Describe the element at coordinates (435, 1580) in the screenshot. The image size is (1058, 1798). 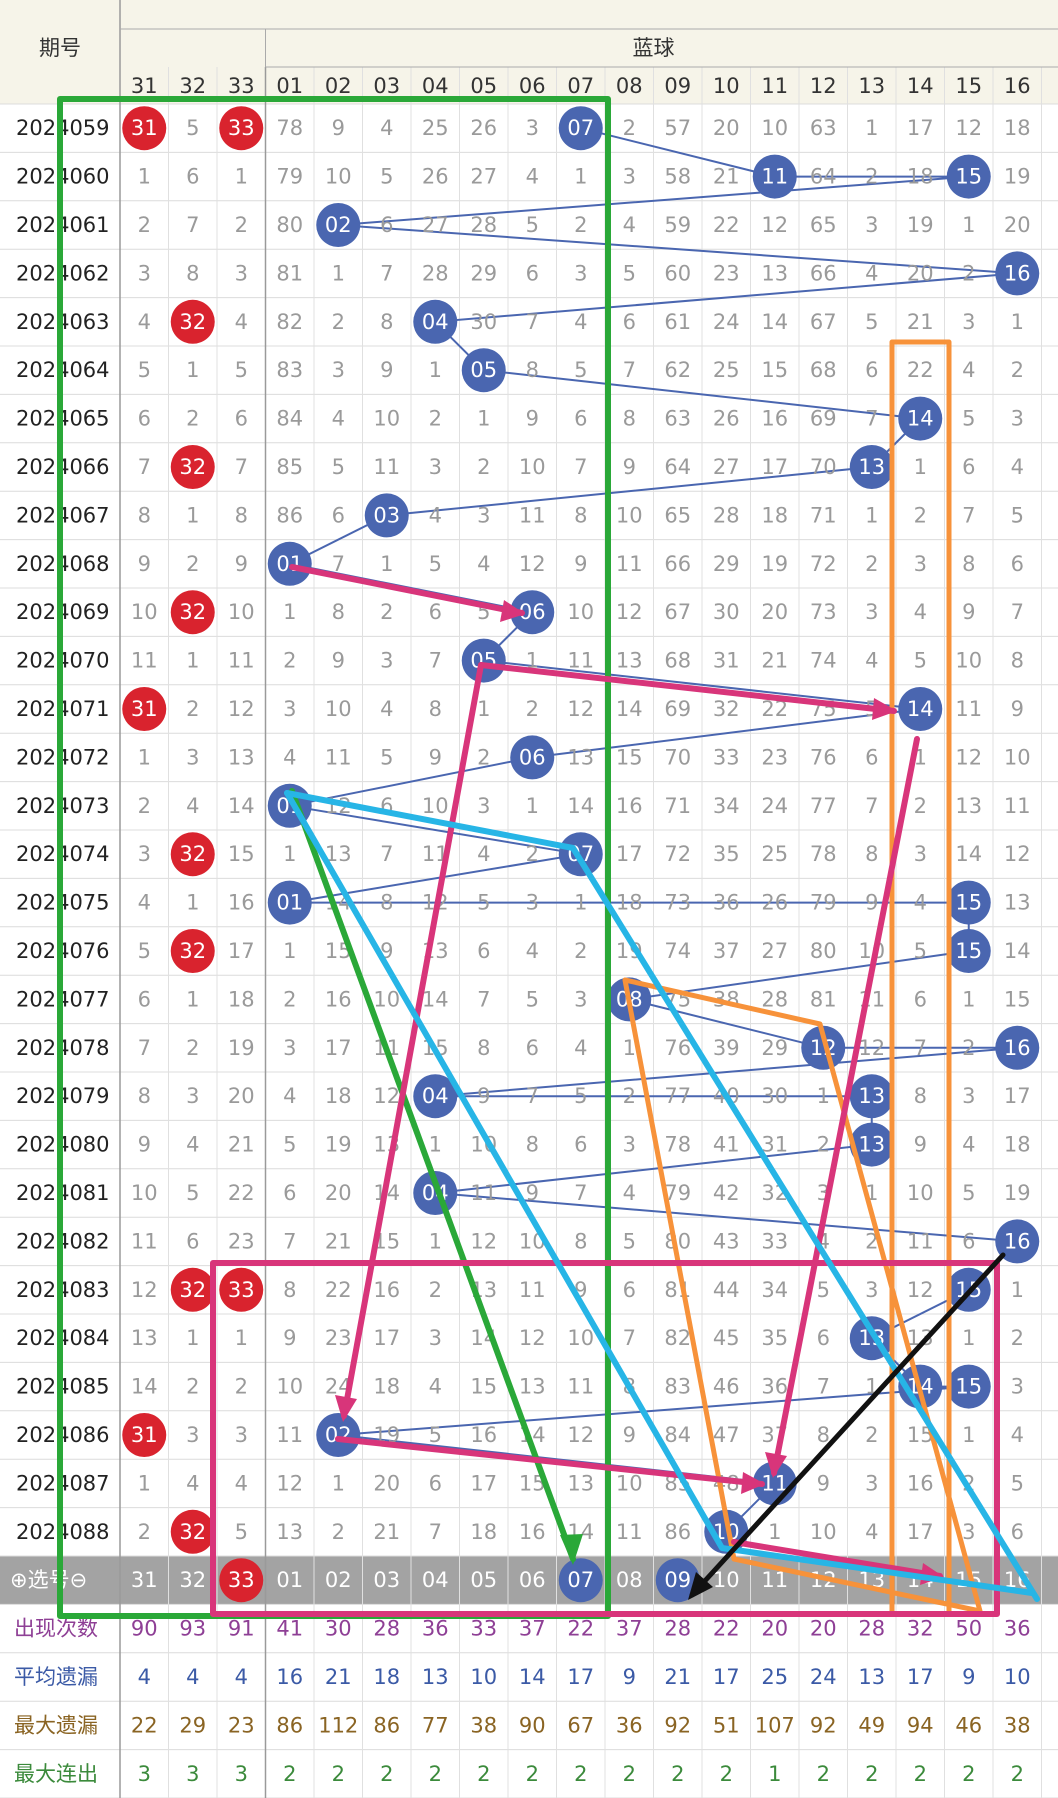
I see `selector-number: 04` at that location.